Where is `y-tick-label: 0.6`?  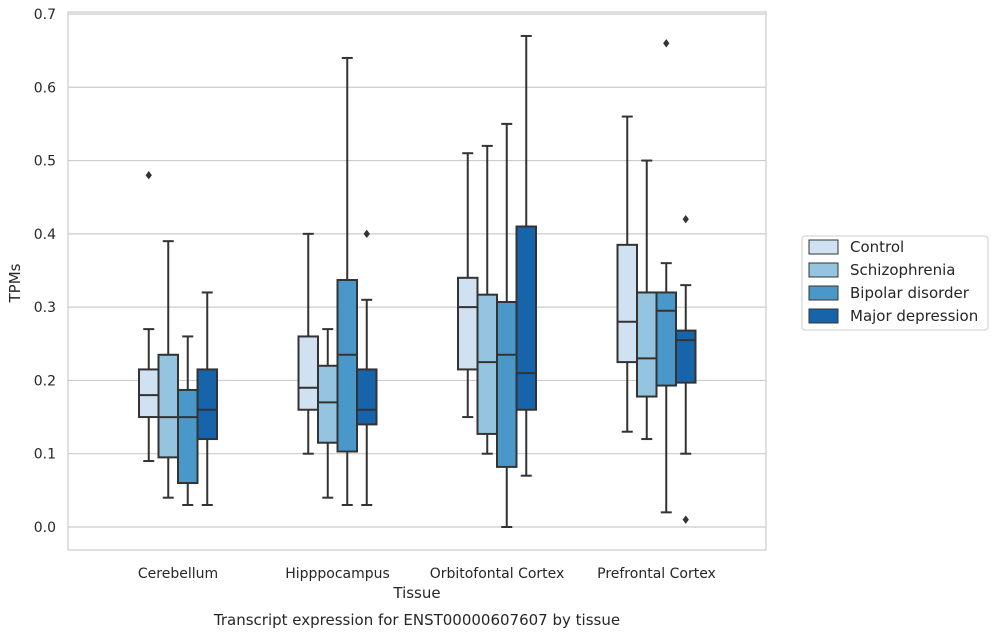 y-tick-label: 0.6 is located at coordinates (45, 88).